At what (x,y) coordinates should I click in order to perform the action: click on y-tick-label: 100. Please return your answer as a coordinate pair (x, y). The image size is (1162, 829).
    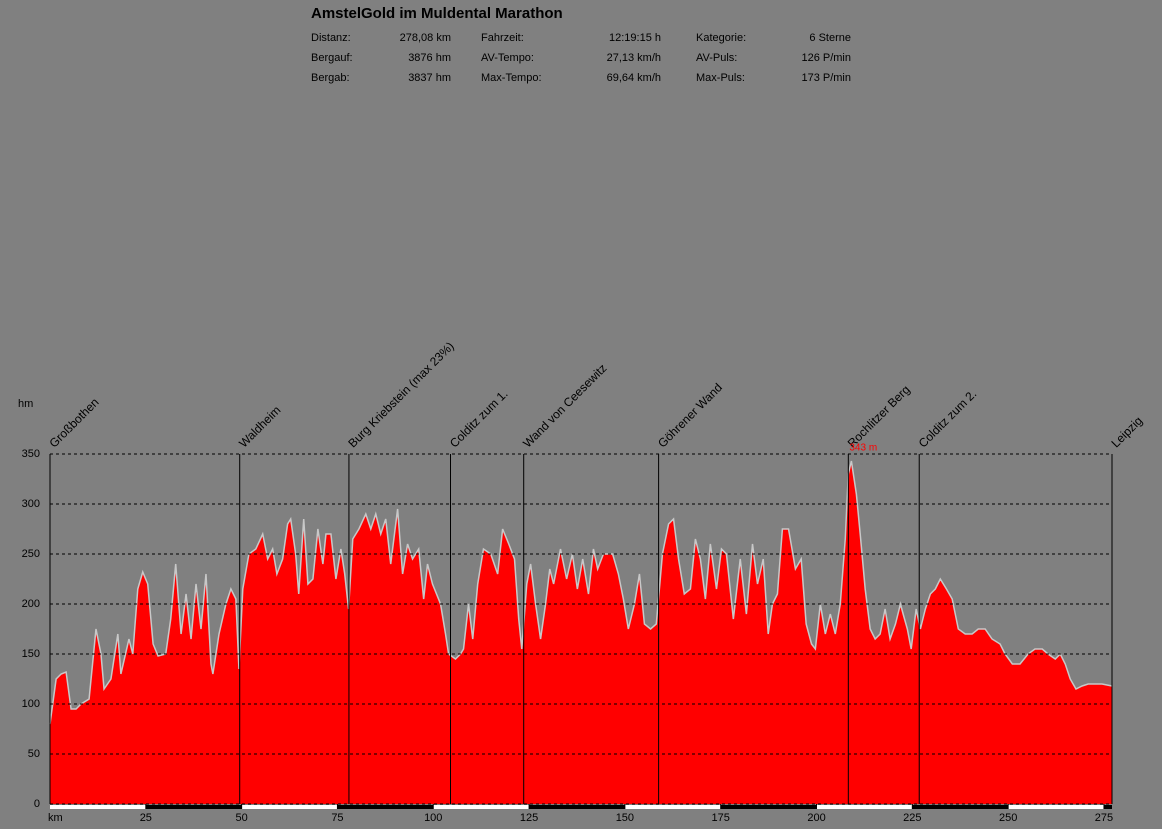
    Looking at the image, I should click on (31, 704).